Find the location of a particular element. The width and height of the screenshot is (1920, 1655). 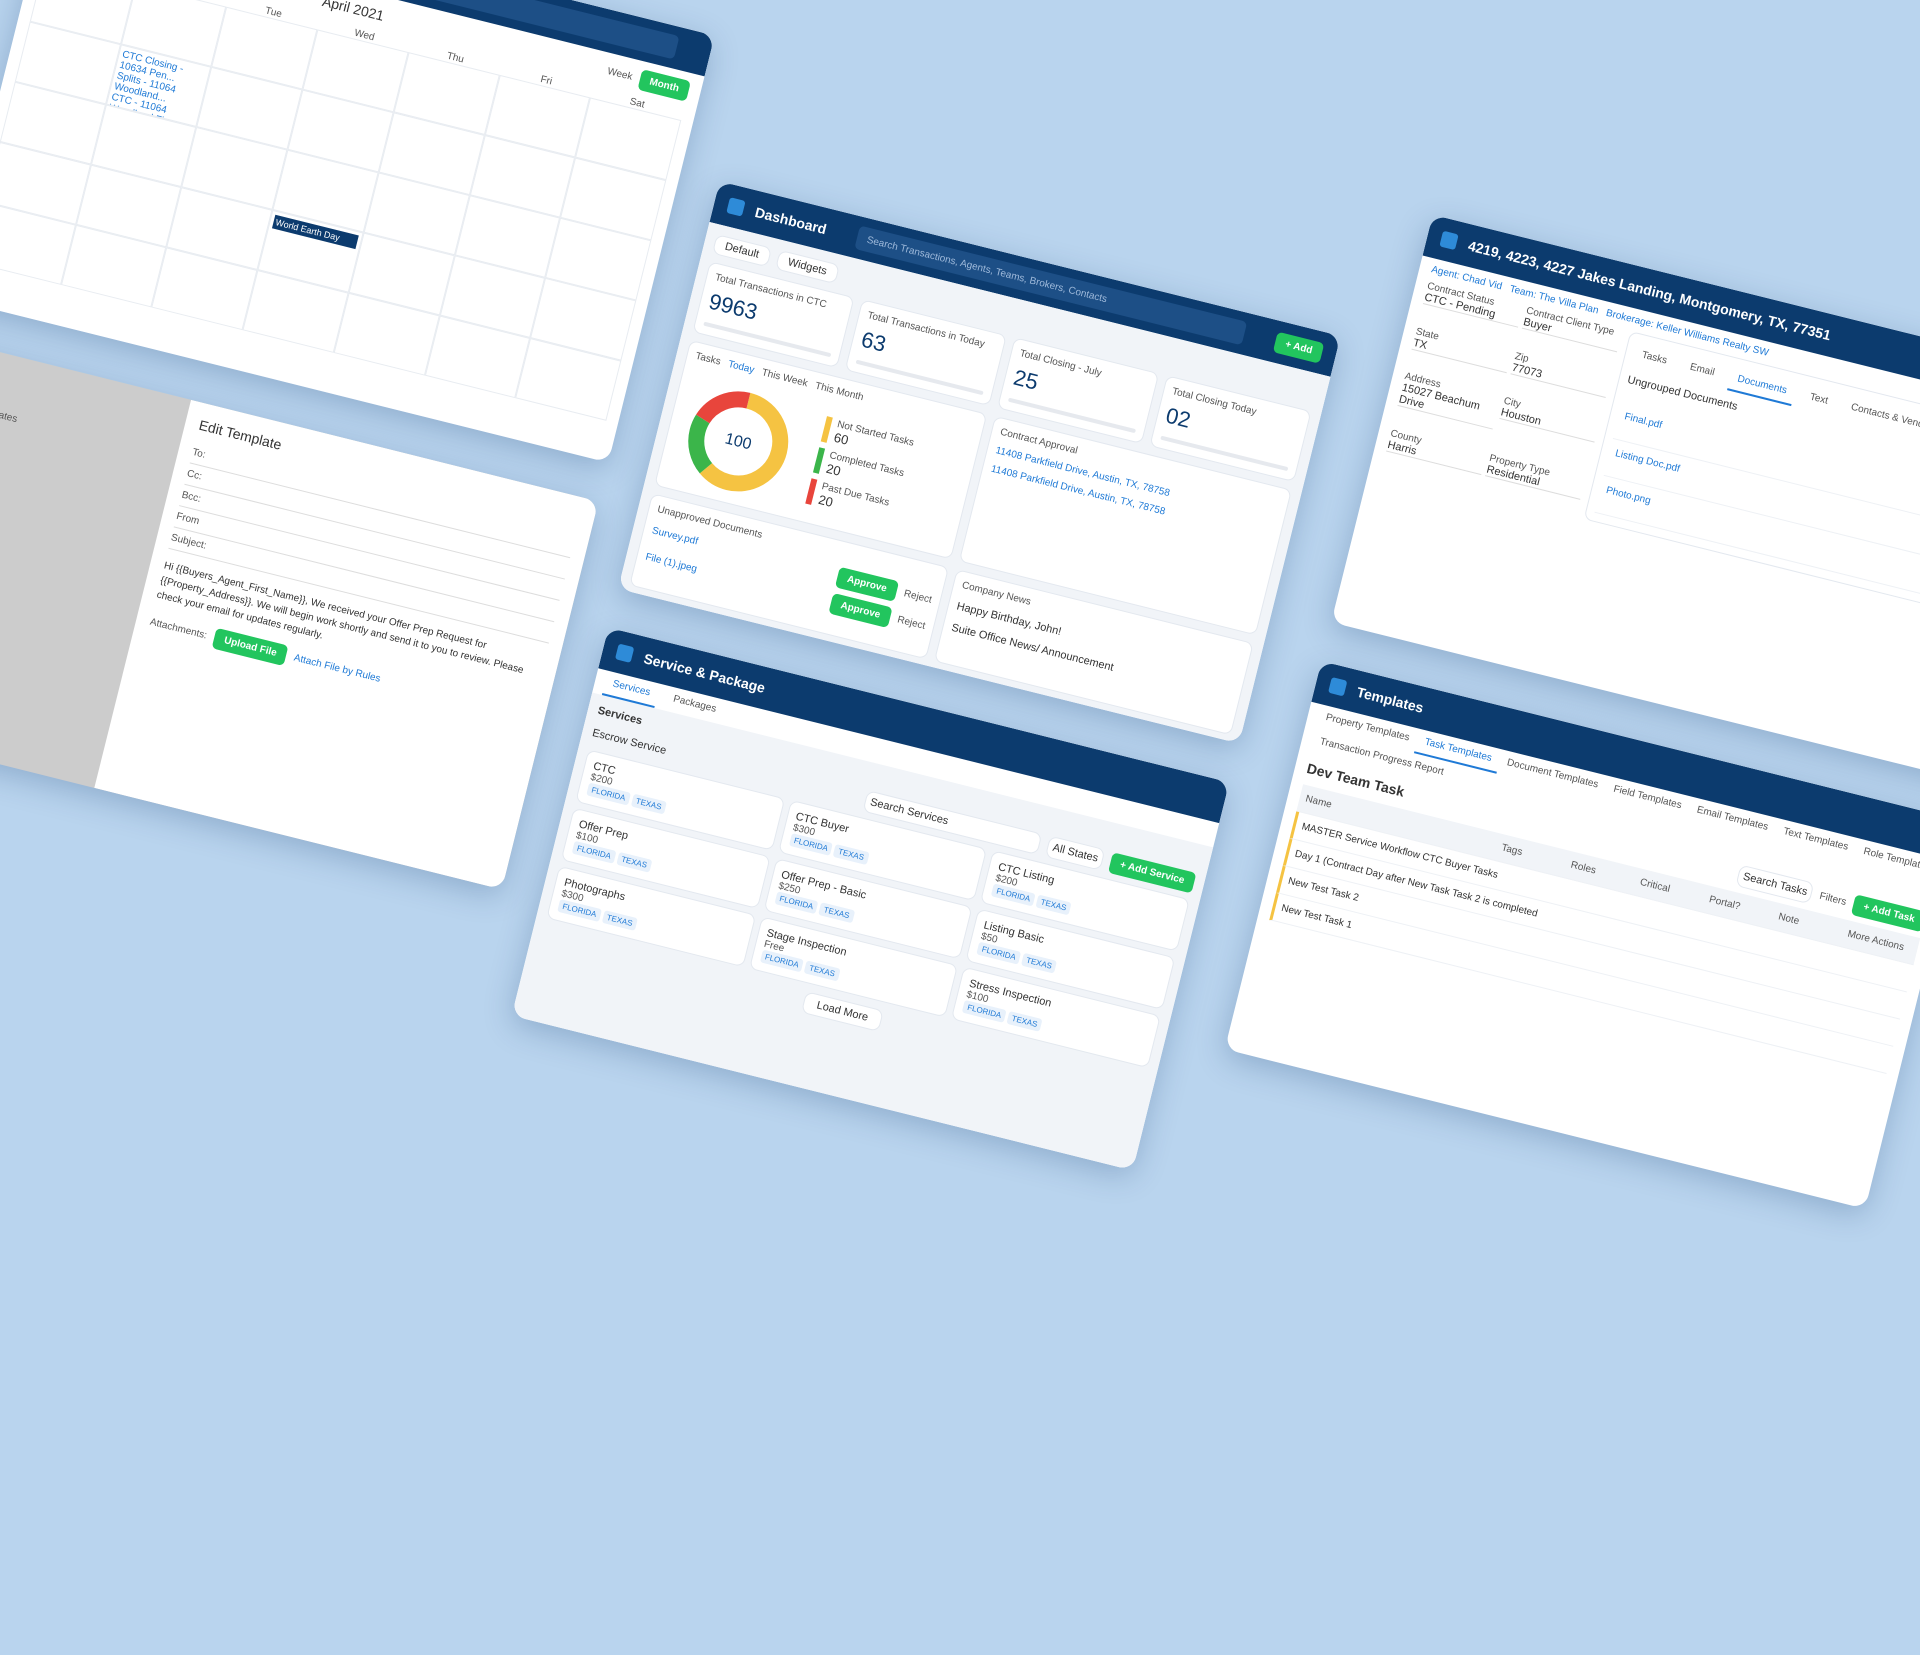

filter-select: Default is located at coordinates (741, 251).